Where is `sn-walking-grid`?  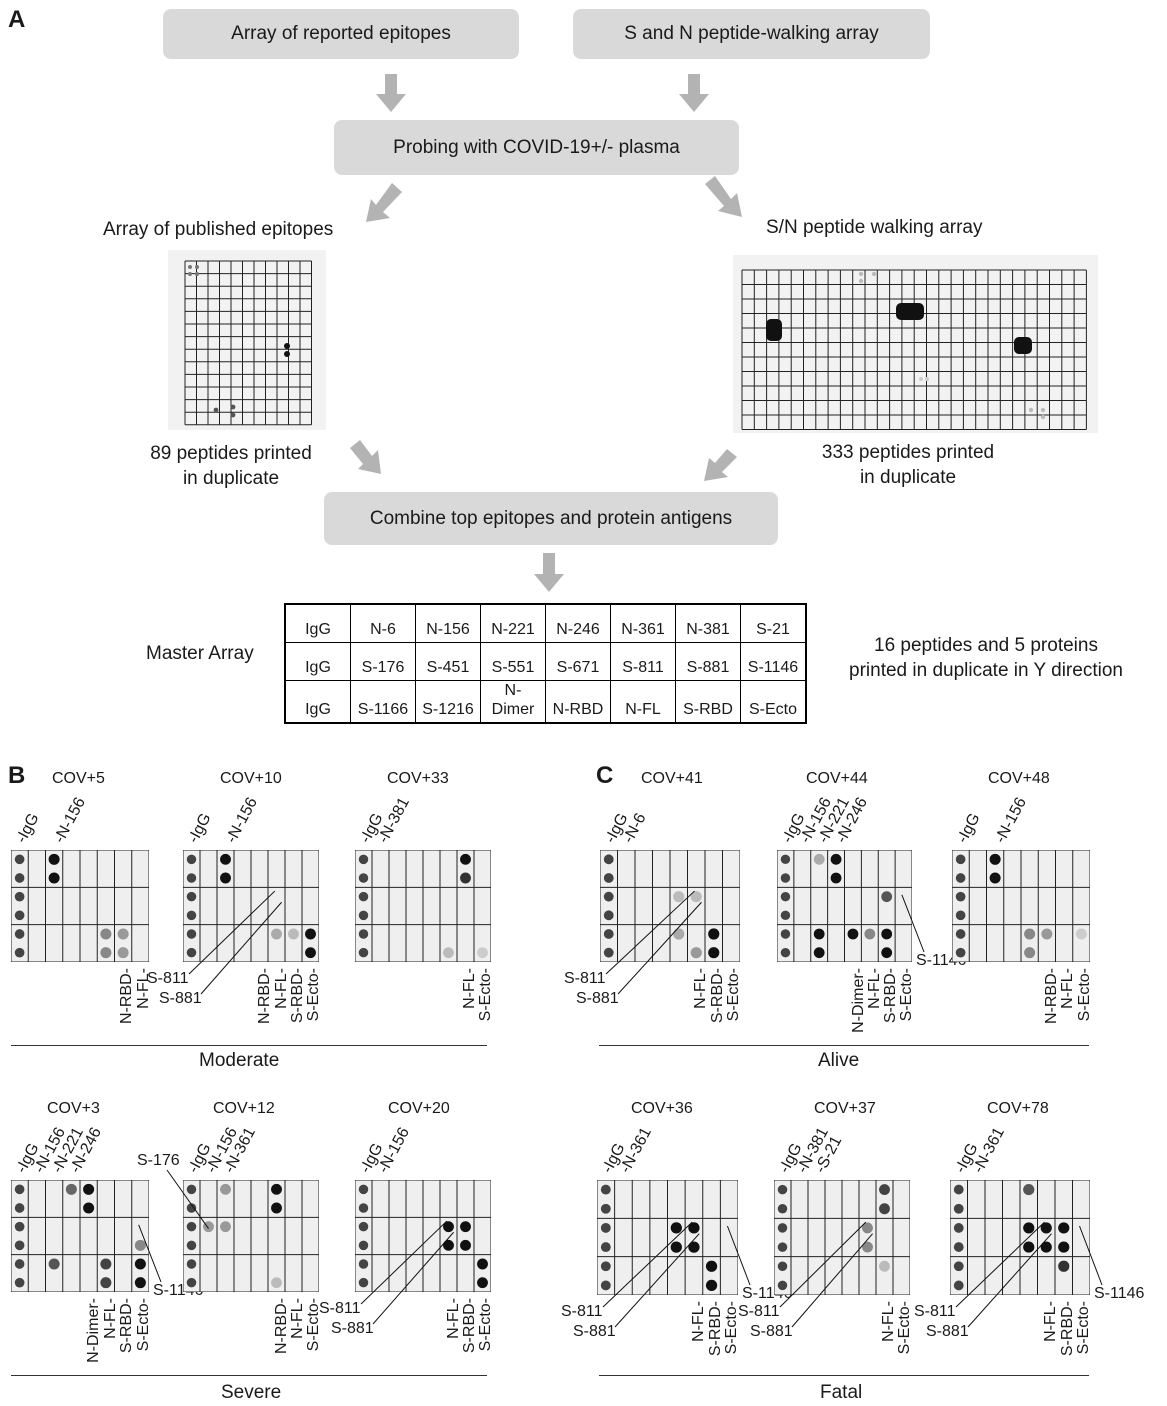 sn-walking-grid is located at coordinates (915, 344).